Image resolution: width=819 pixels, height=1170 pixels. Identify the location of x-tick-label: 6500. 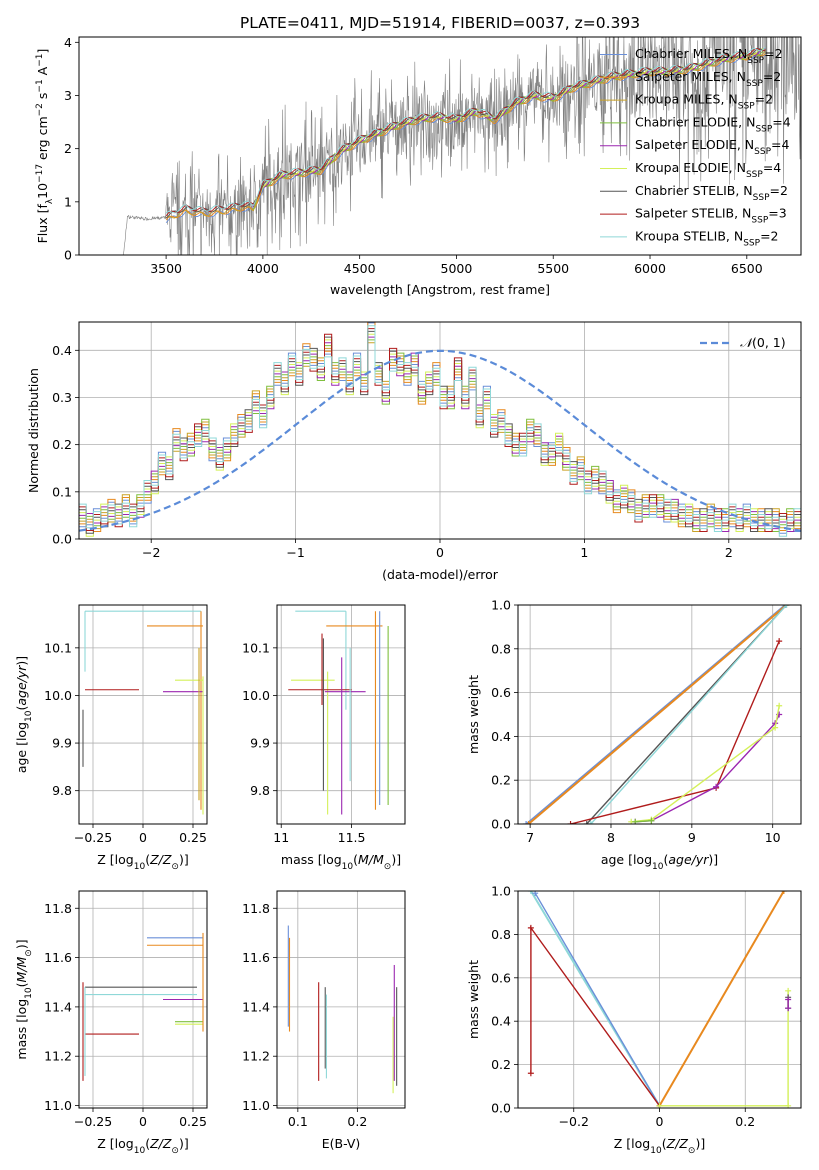
(747, 268).